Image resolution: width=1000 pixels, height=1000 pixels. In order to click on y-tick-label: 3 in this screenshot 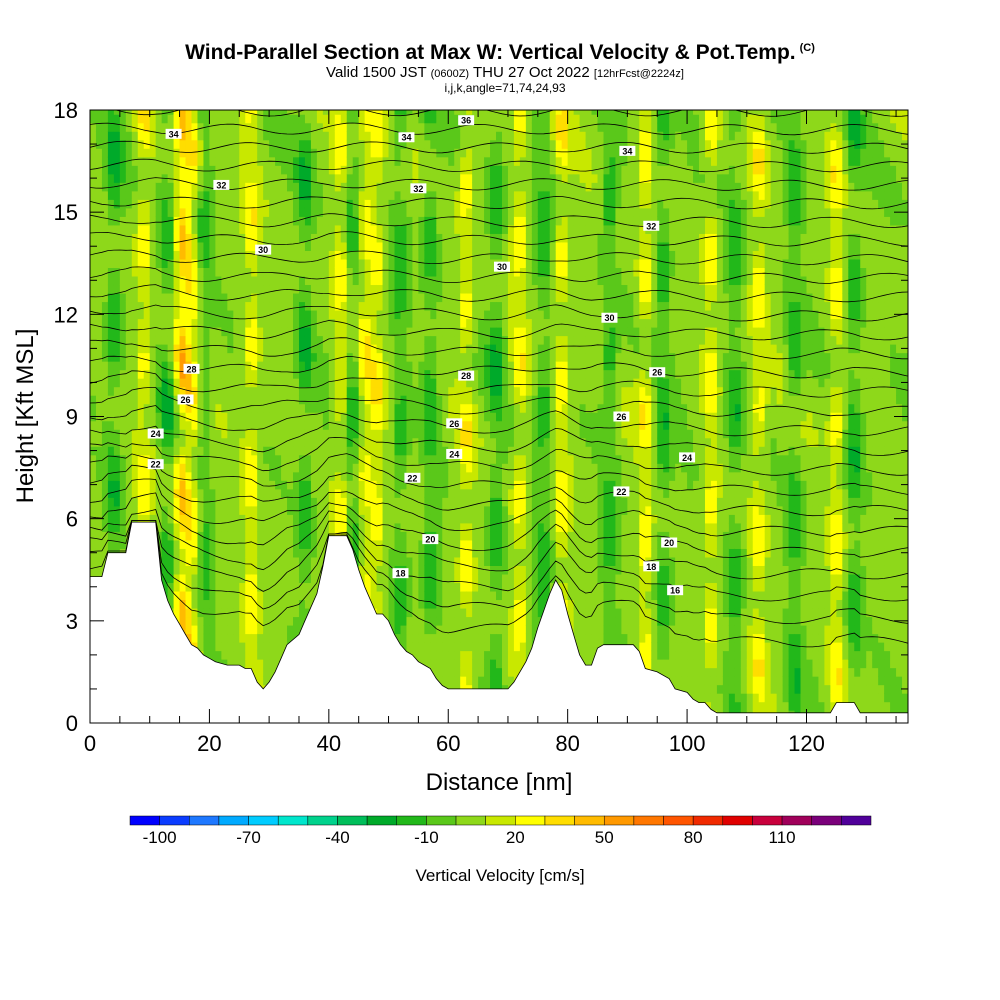, I will do `click(72, 621)`.